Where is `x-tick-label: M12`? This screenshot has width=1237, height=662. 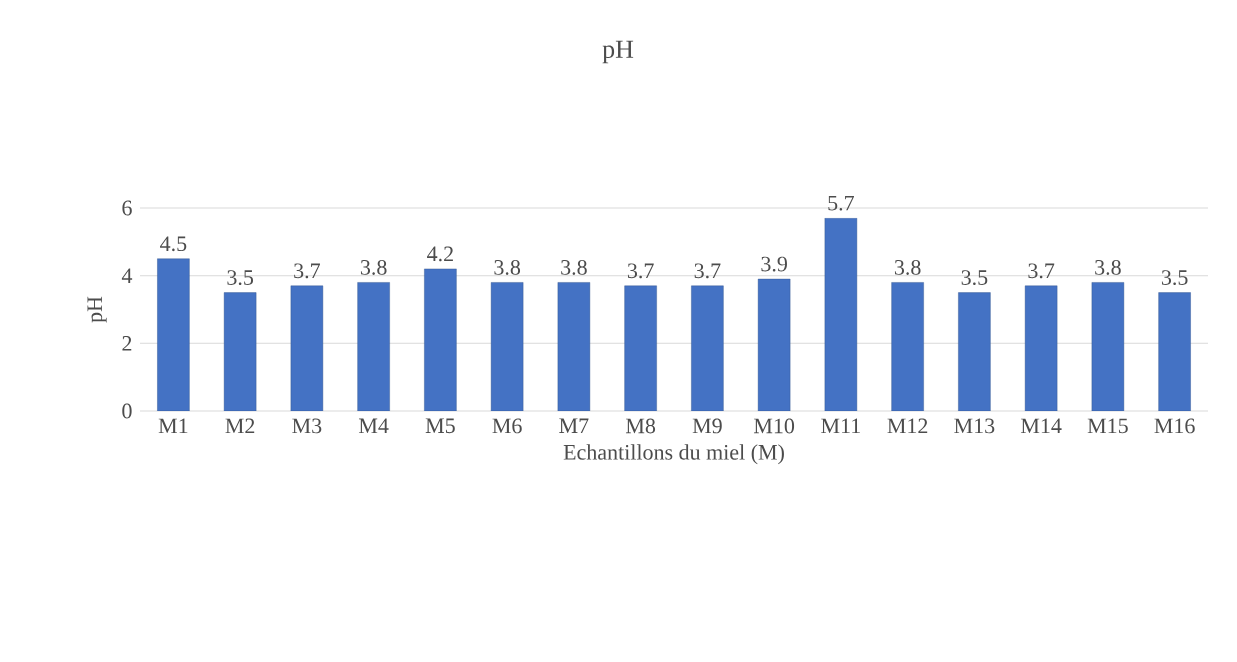 x-tick-label: M12 is located at coordinates (907, 426).